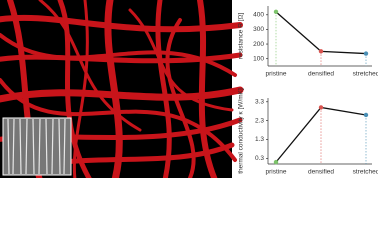  What do you see at coordinates (258, 14) in the screenshot?
I see `y-tick-label: 400` at bounding box center [258, 14].